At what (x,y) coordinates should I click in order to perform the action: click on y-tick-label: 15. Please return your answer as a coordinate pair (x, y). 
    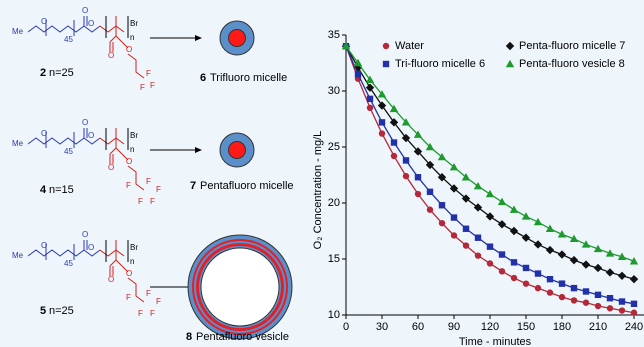
    Looking at the image, I should click on (334, 259).